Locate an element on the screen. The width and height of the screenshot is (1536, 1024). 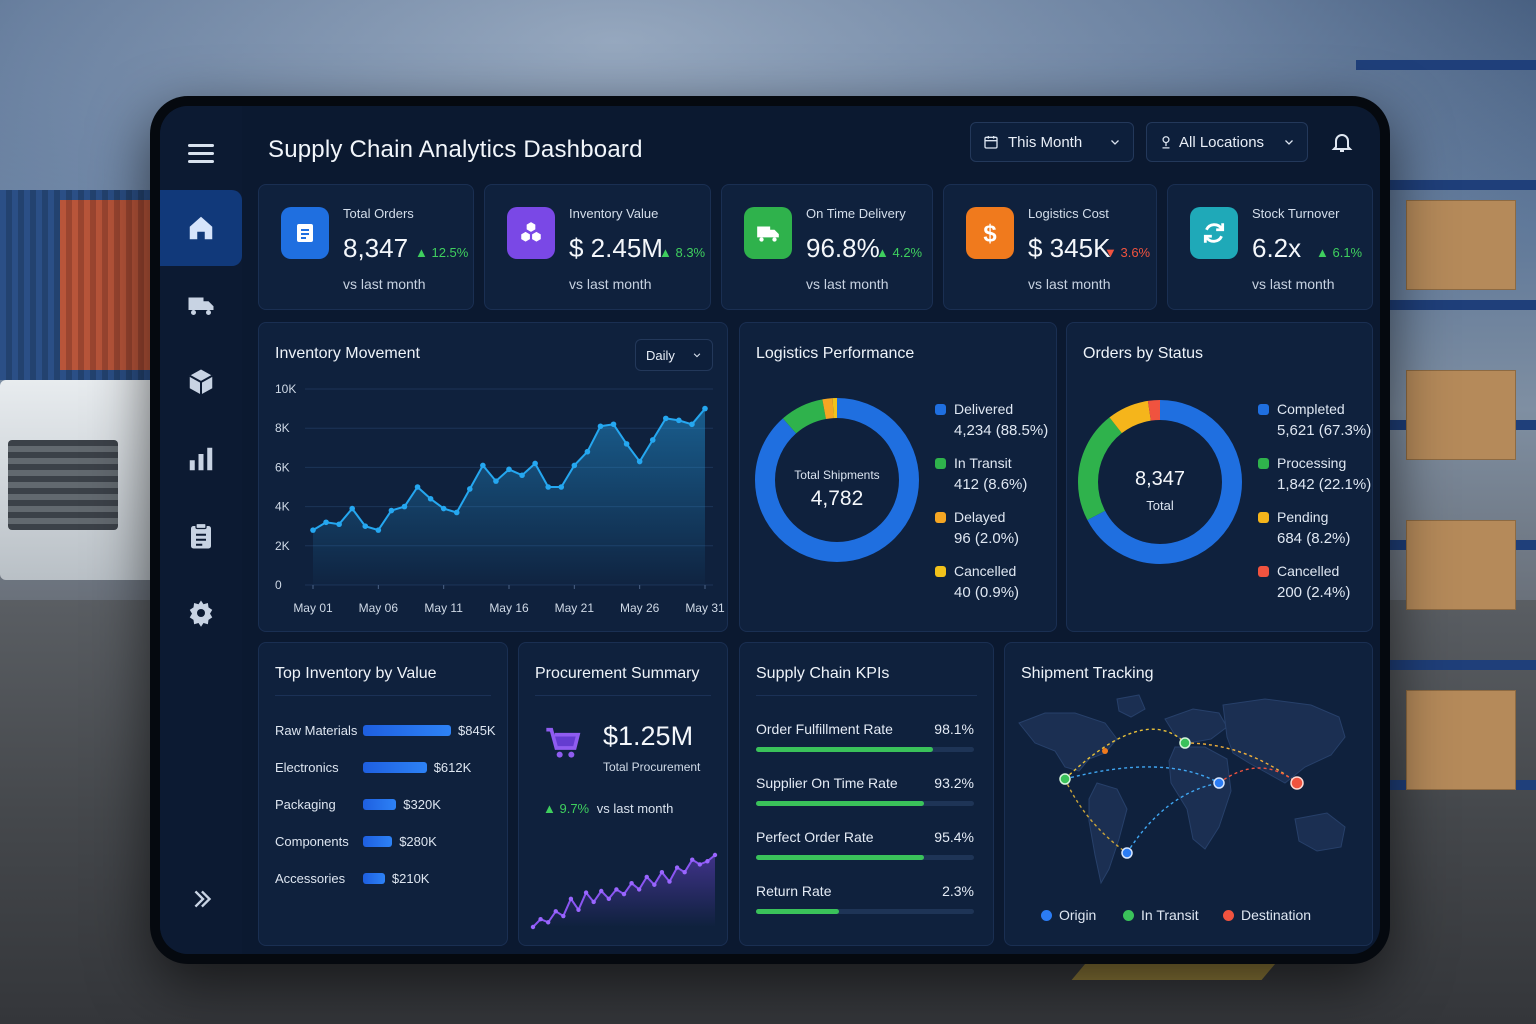
period-select-value: This Month is located at coordinates (1045, 142).